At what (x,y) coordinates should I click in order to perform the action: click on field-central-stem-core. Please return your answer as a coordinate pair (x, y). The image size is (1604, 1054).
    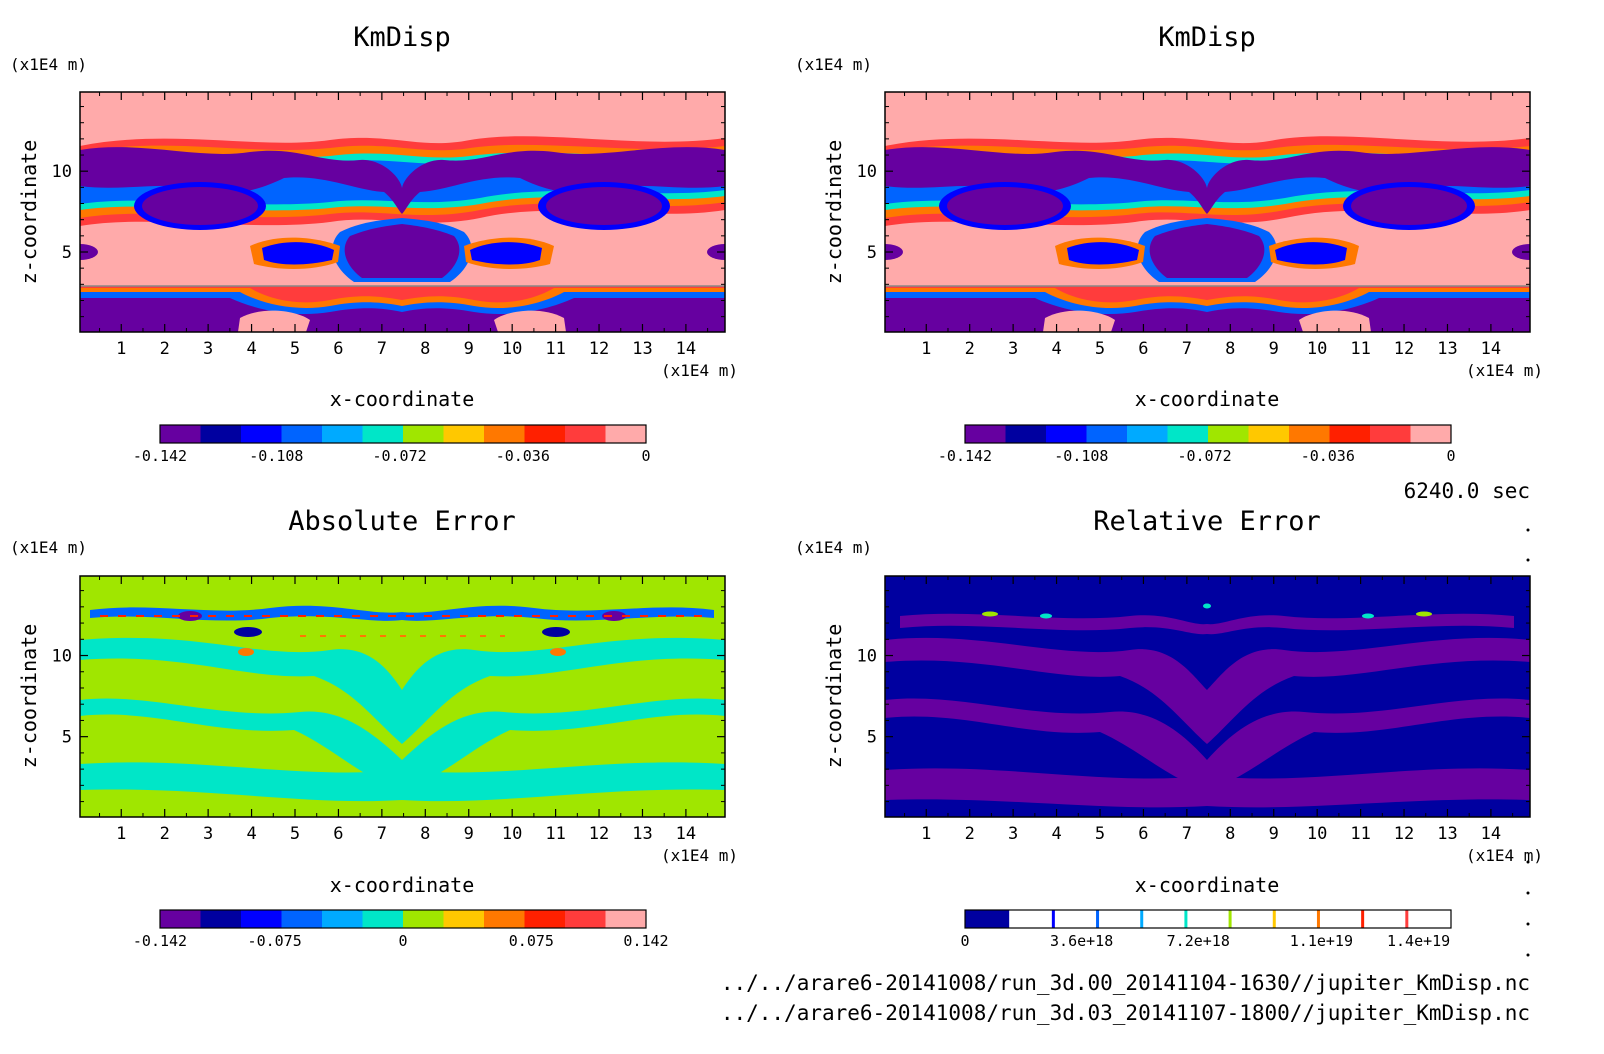
    Looking at the image, I should click on (402, 251).